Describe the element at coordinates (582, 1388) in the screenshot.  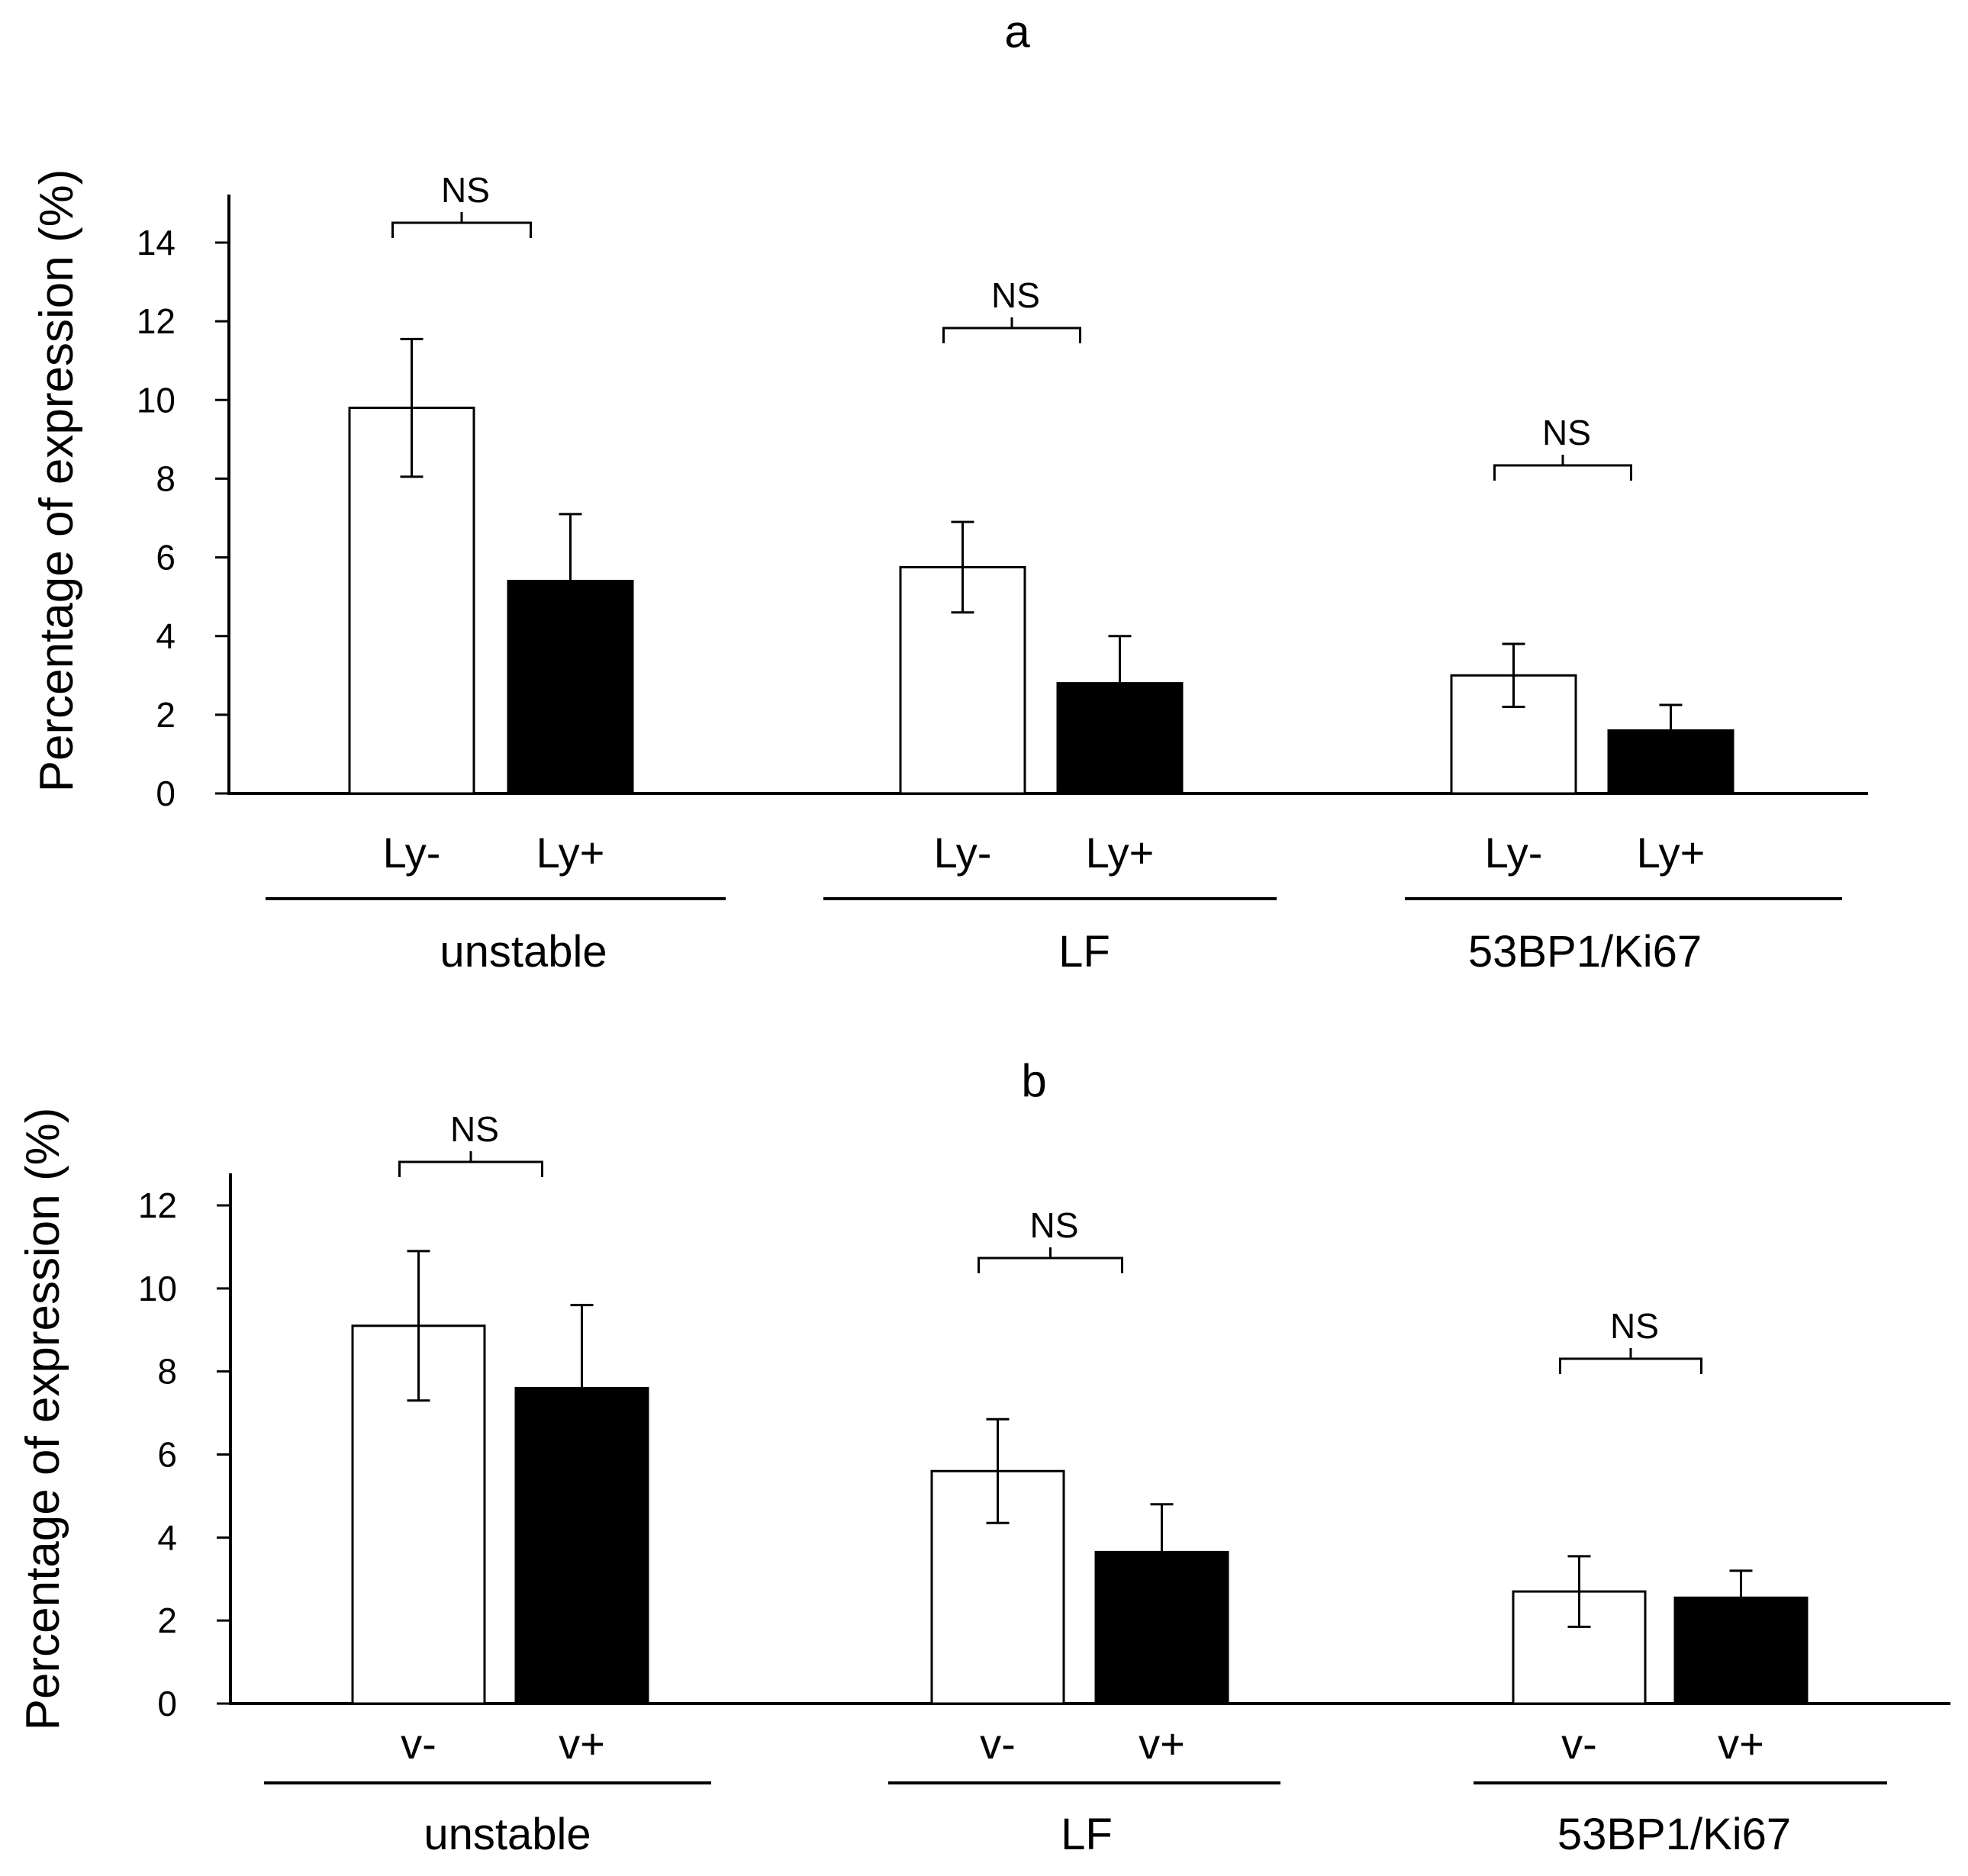
I see `error-bar-v+-unstable` at that location.